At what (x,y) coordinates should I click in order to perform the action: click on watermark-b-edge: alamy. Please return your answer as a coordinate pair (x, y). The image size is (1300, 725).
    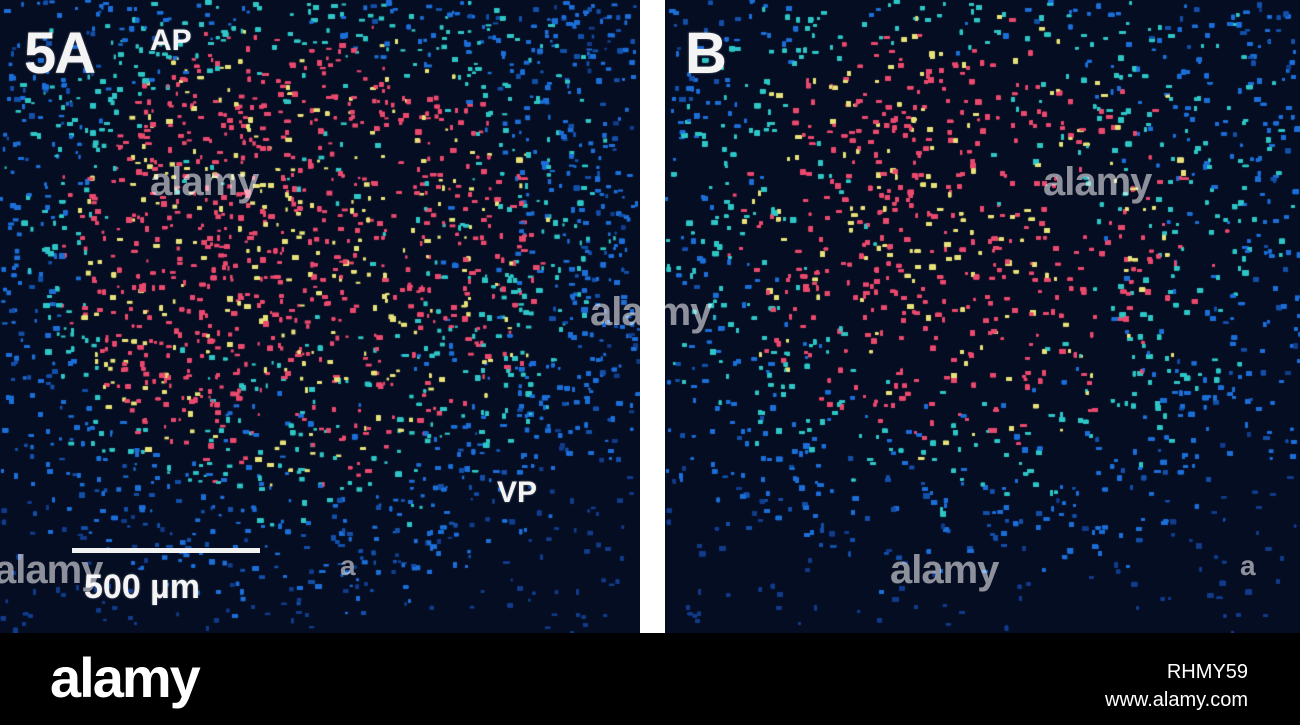
    Looking at the image, I should click on (688, 312).